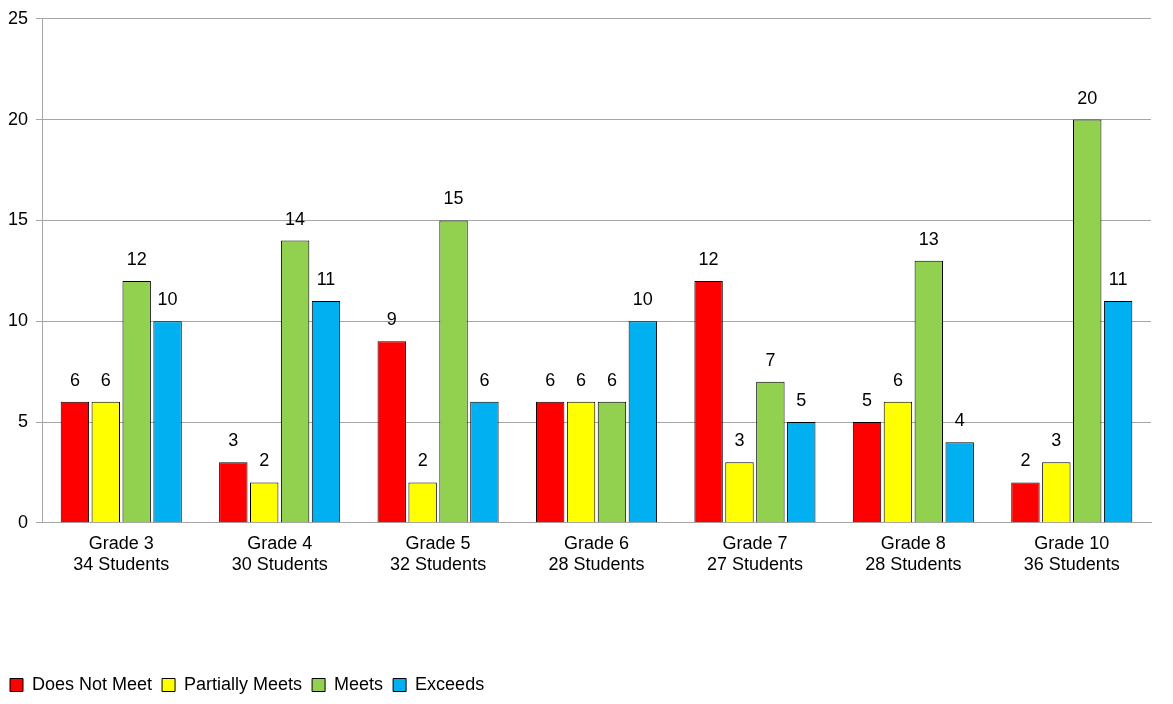 The height and width of the screenshot is (704, 1173). Describe the element at coordinates (92, 683) in the screenshot. I see `legend-label: Does Not Meet` at that location.